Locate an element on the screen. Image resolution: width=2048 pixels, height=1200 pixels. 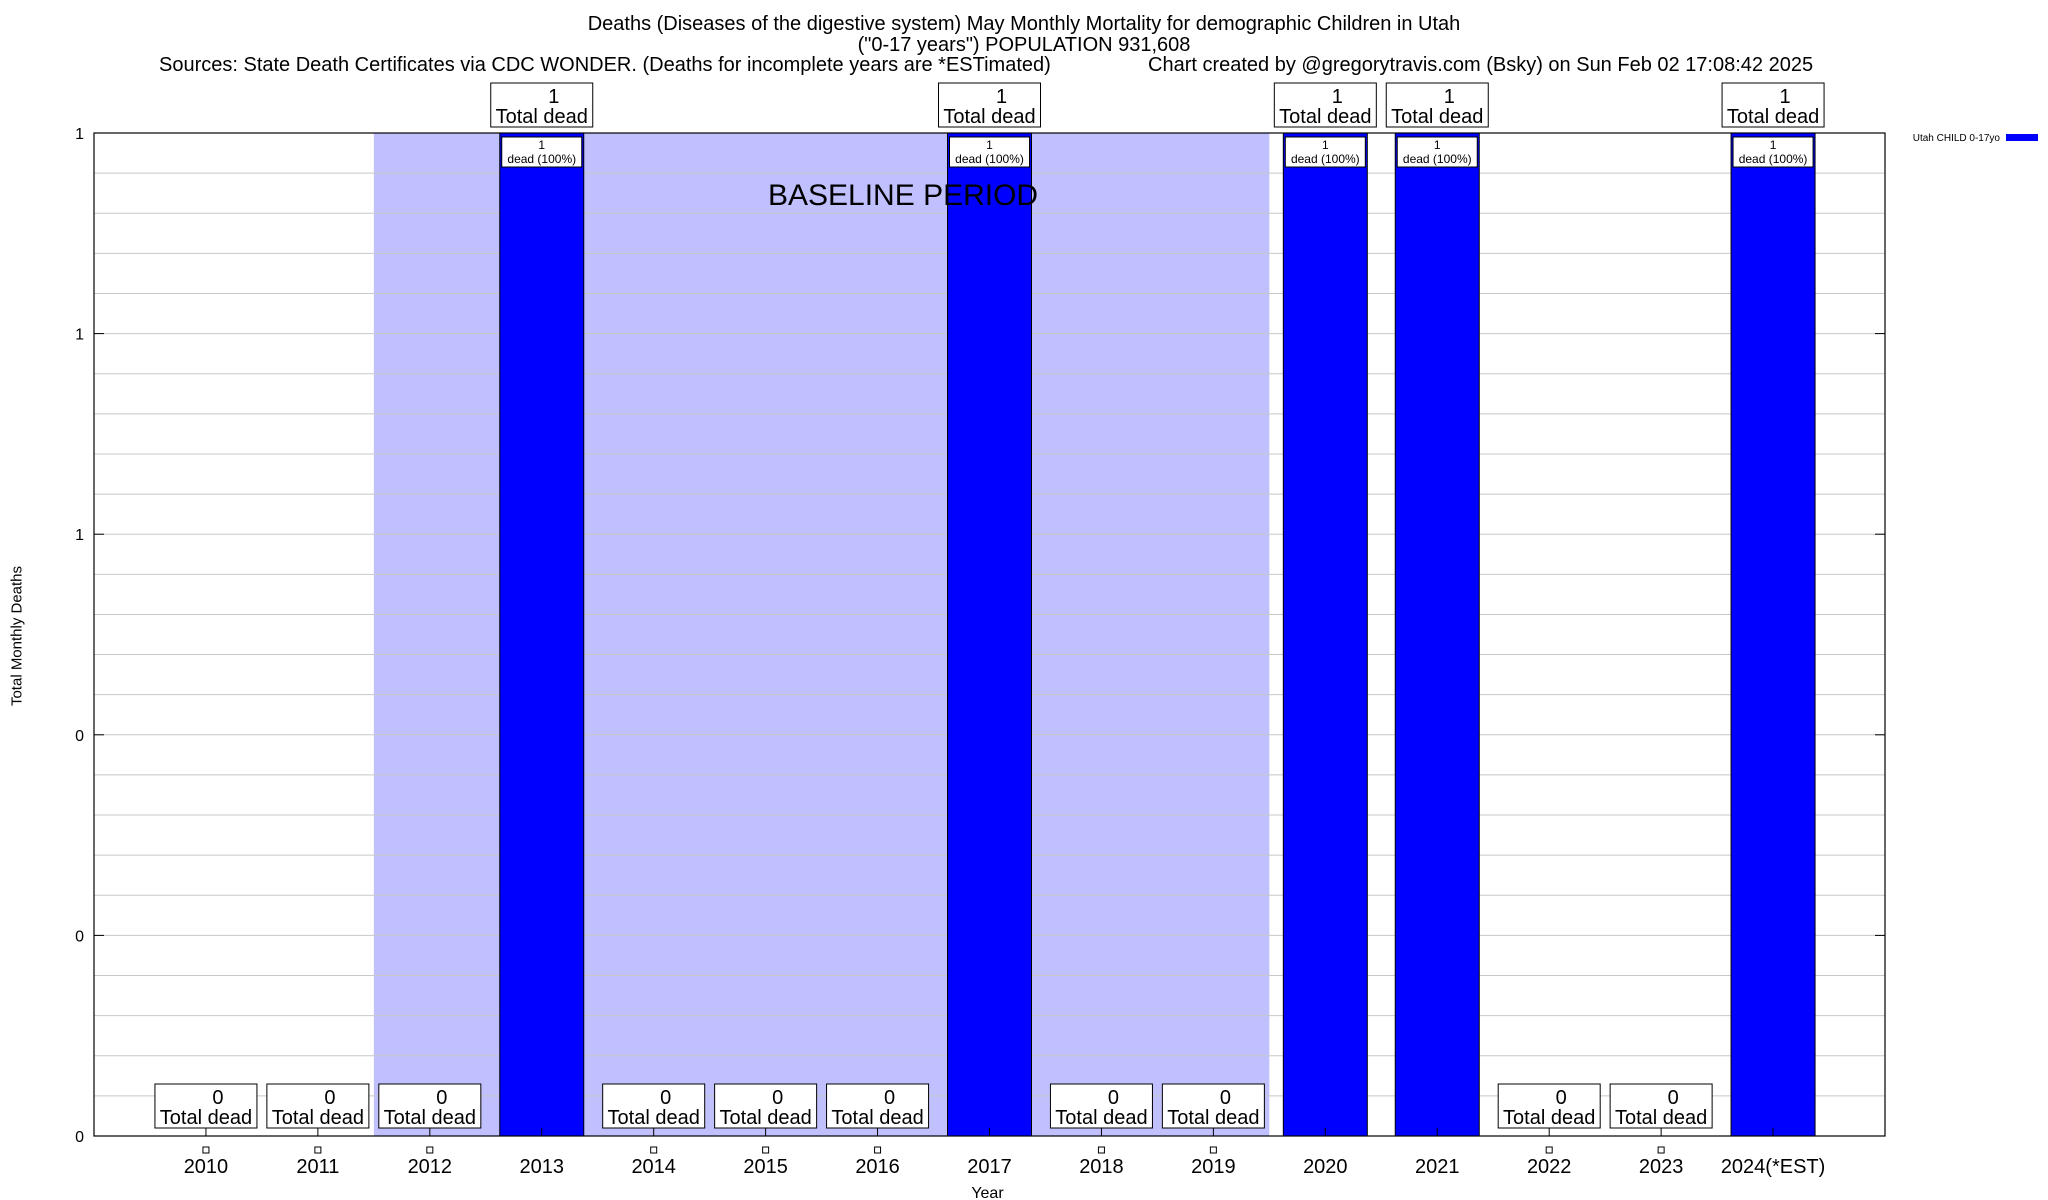
x-tick-label: 2018 is located at coordinates (1101, 1167).